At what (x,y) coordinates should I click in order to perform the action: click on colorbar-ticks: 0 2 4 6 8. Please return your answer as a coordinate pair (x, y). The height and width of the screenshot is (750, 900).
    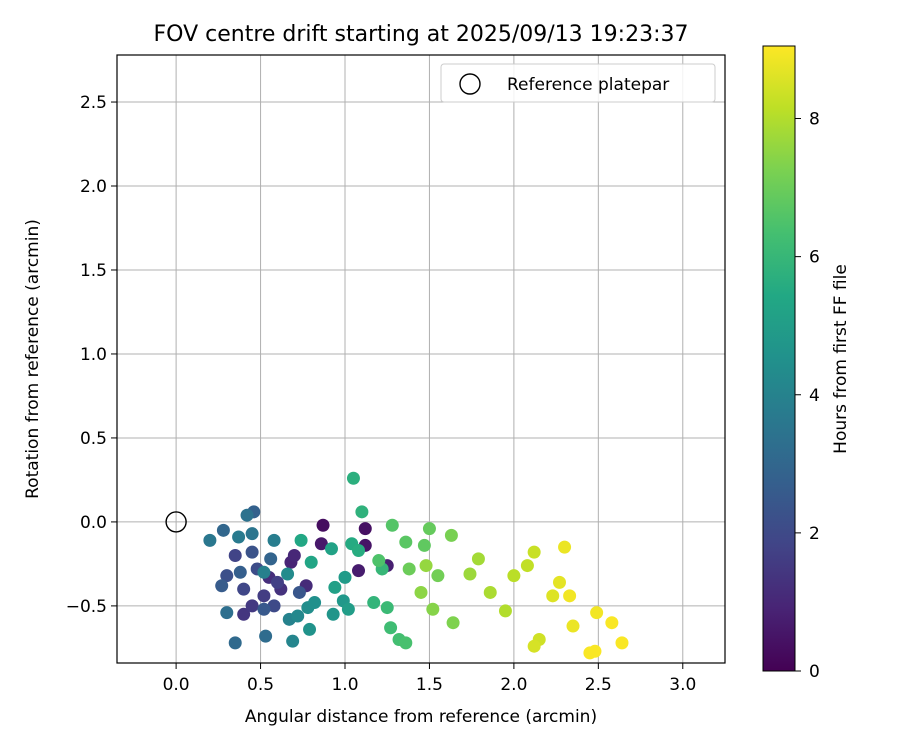
    Looking at the image, I should click on (807, 396).